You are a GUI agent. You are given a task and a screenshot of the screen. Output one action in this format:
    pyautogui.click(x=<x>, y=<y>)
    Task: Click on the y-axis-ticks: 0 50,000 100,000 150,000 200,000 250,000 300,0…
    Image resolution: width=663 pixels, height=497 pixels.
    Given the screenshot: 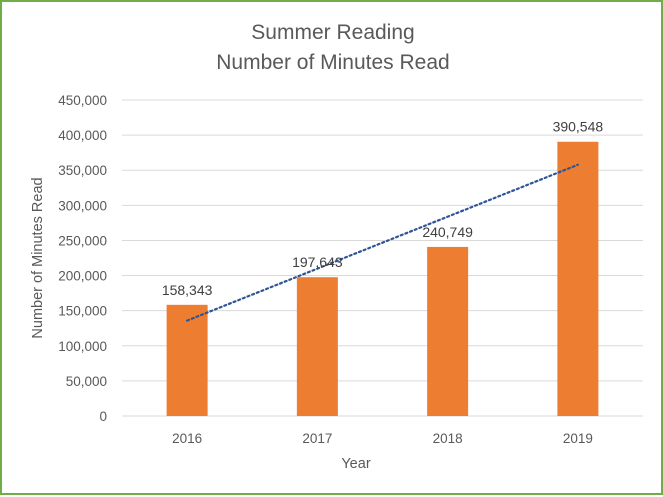 What is the action you would take?
    pyautogui.click(x=82, y=258)
    